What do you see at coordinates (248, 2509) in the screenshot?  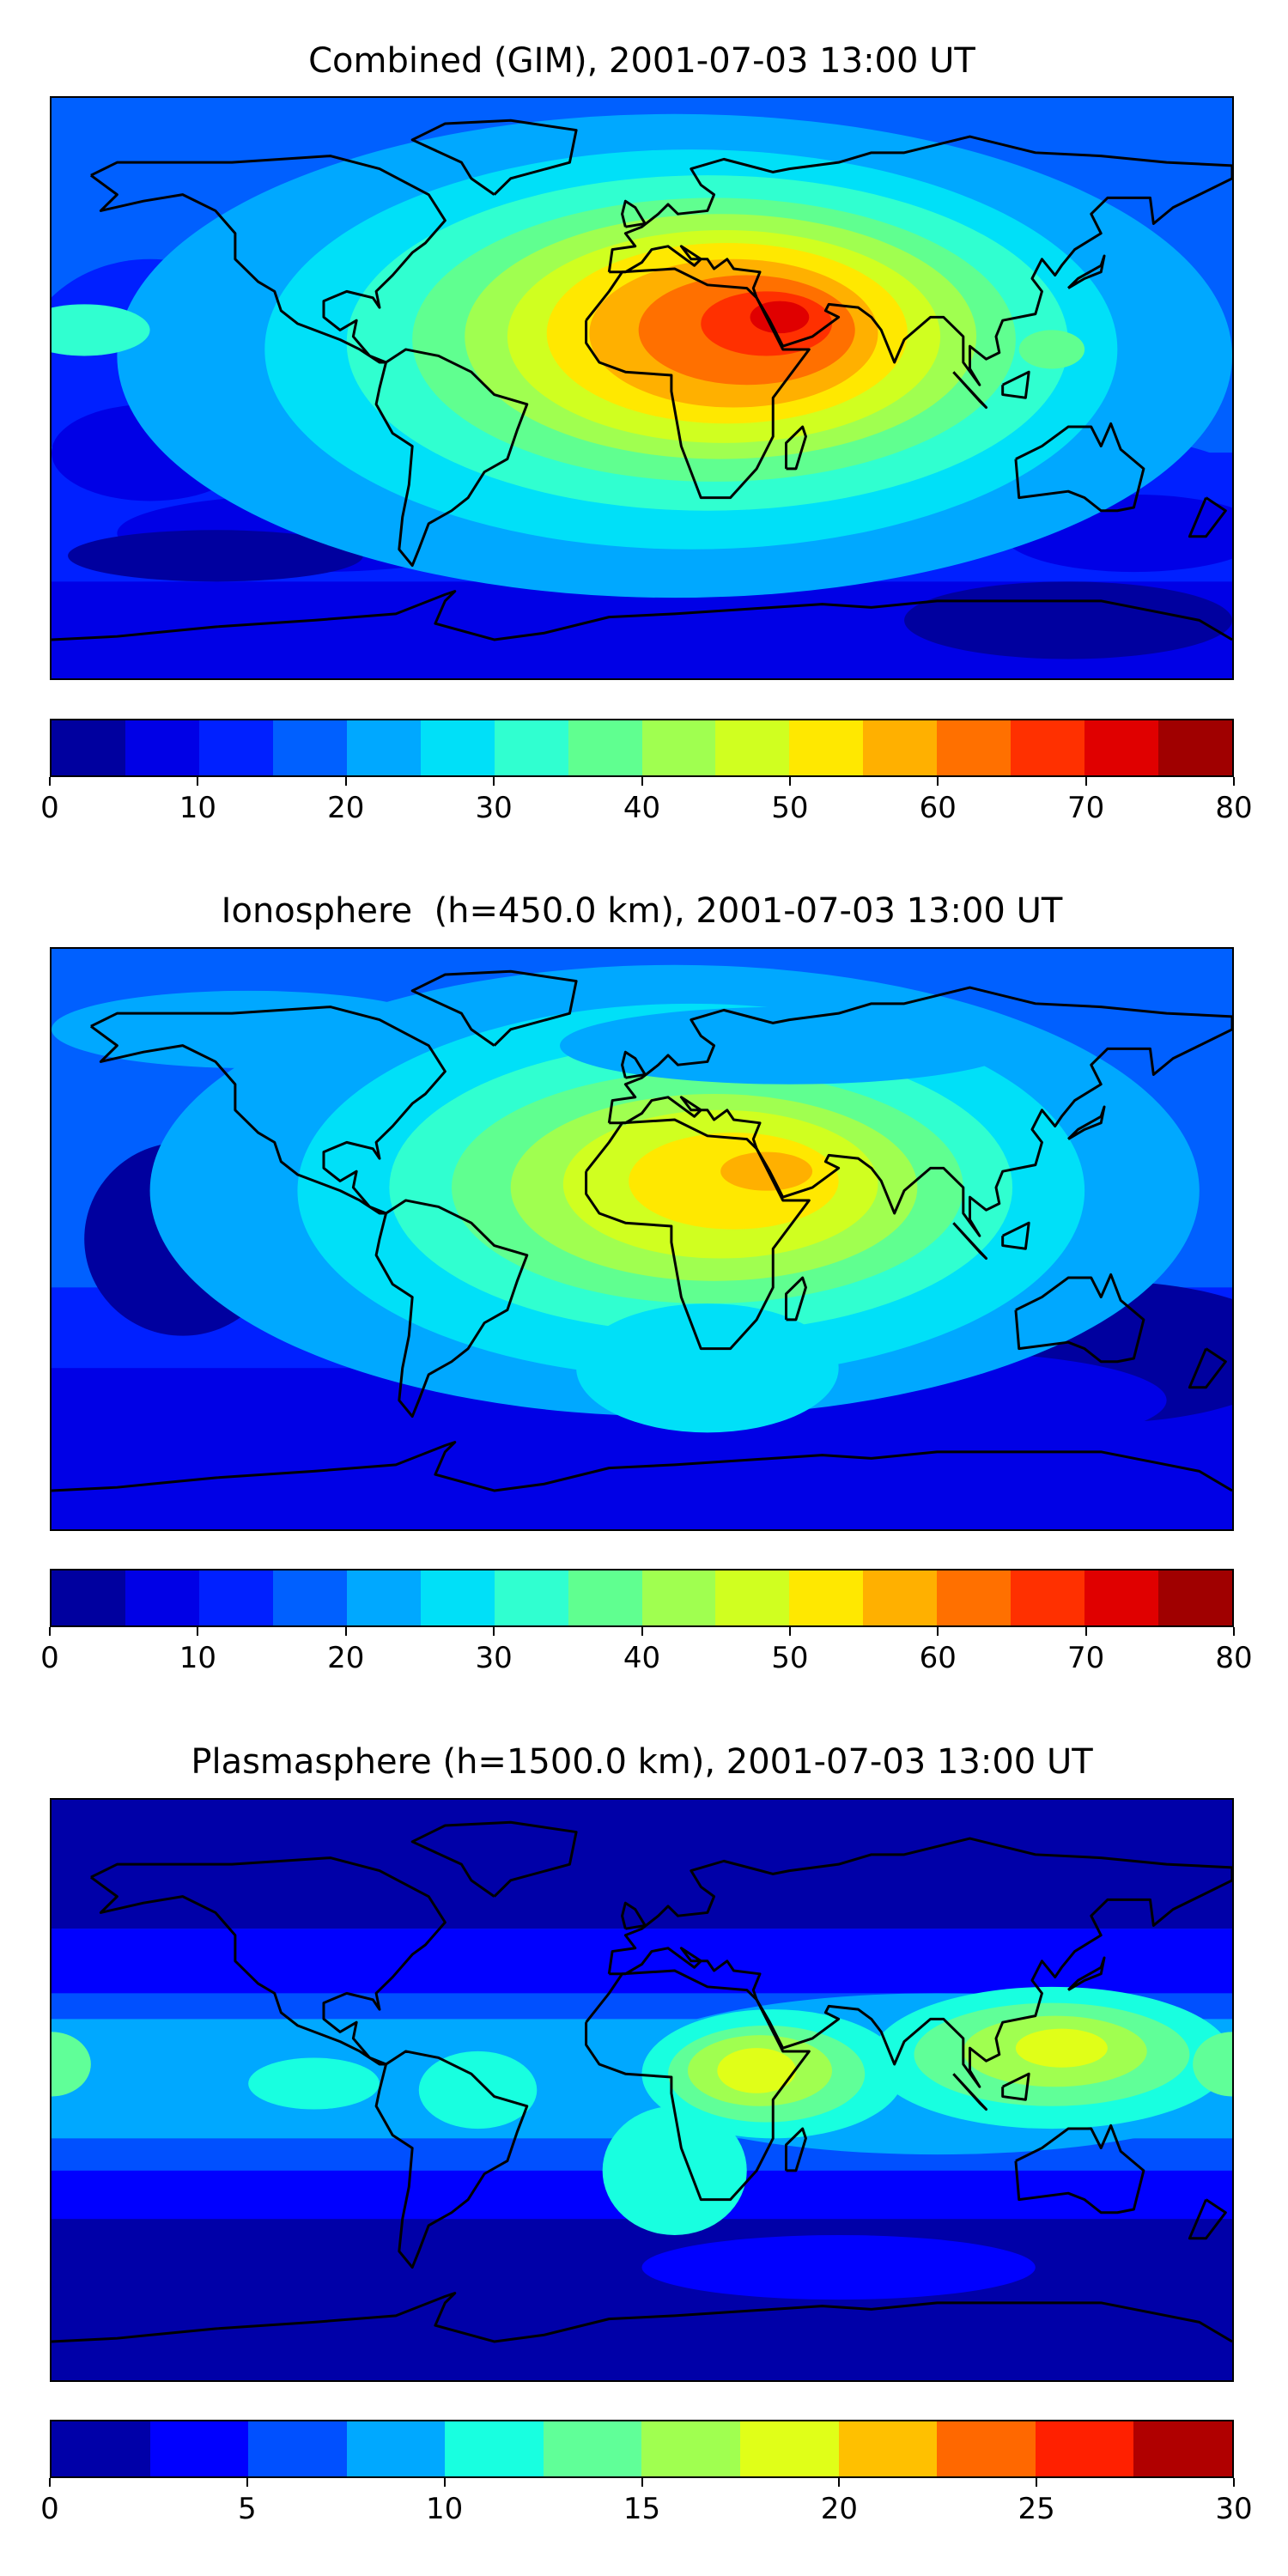 I see `tick-label: 5` at bounding box center [248, 2509].